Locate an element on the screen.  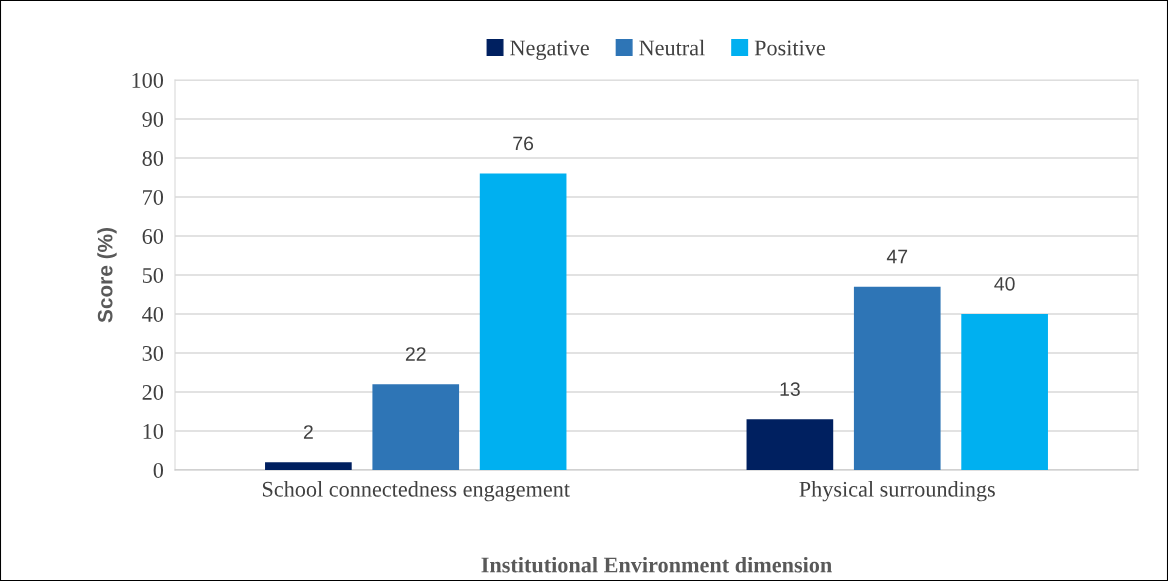
y-tick-label: 30 is located at coordinates (153, 353).